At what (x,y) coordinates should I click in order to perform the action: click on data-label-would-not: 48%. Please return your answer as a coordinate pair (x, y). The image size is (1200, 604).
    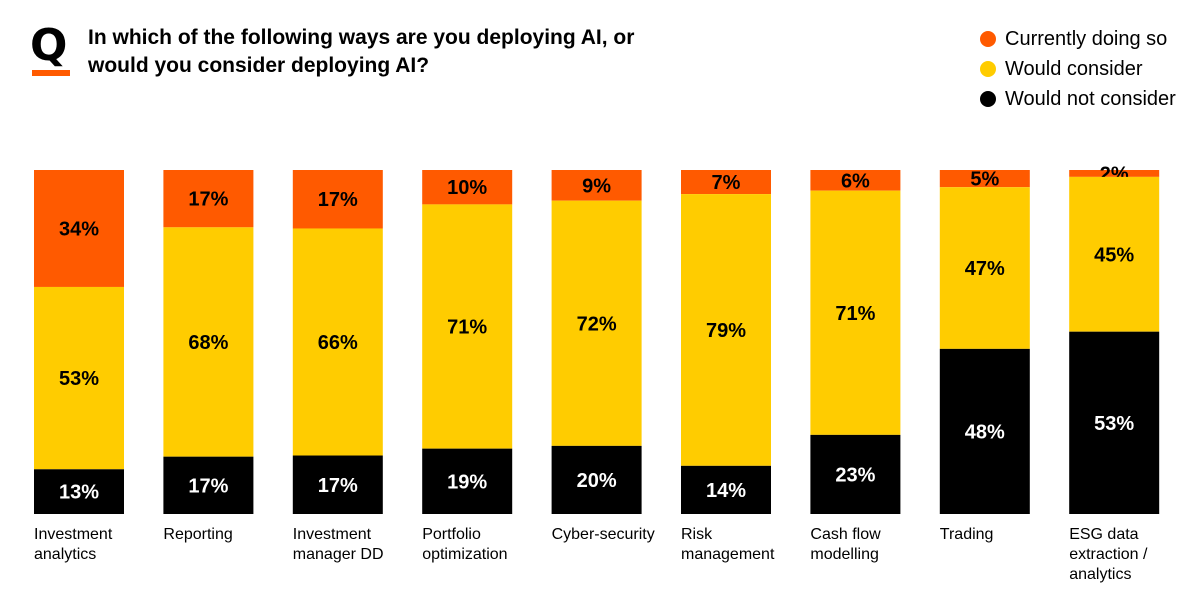
    Looking at the image, I should click on (985, 432).